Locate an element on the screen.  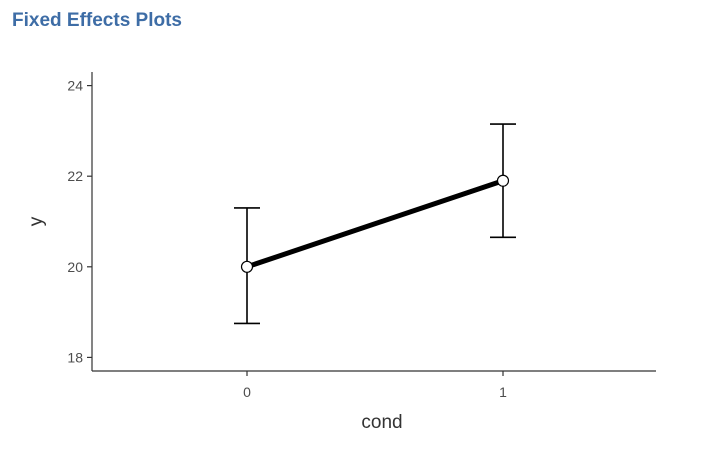
y-axis-title: y is located at coordinates (36, 221).